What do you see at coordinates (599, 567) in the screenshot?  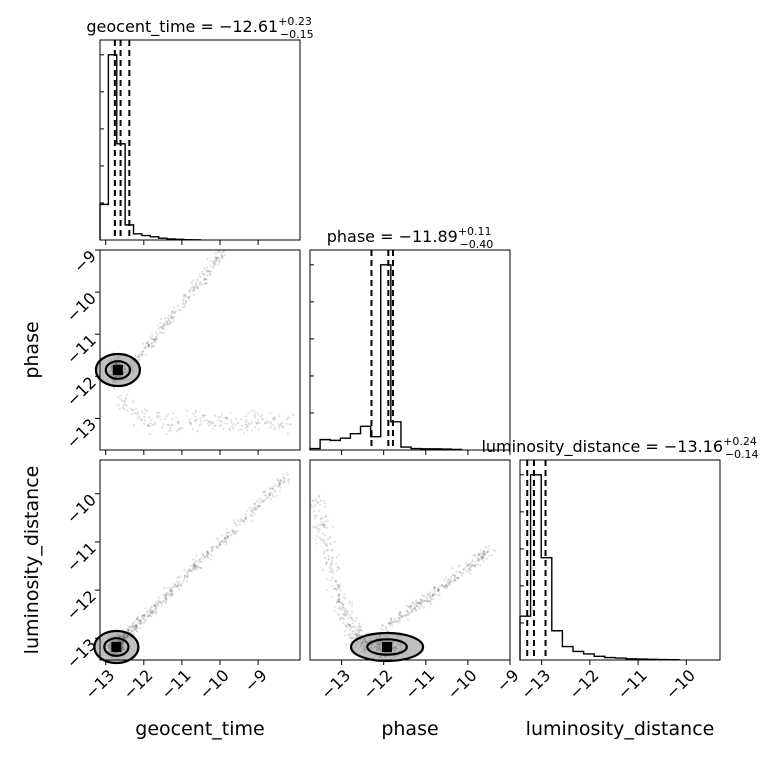 I see `hist-luminosity-distance-steps` at bounding box center [599, 567].